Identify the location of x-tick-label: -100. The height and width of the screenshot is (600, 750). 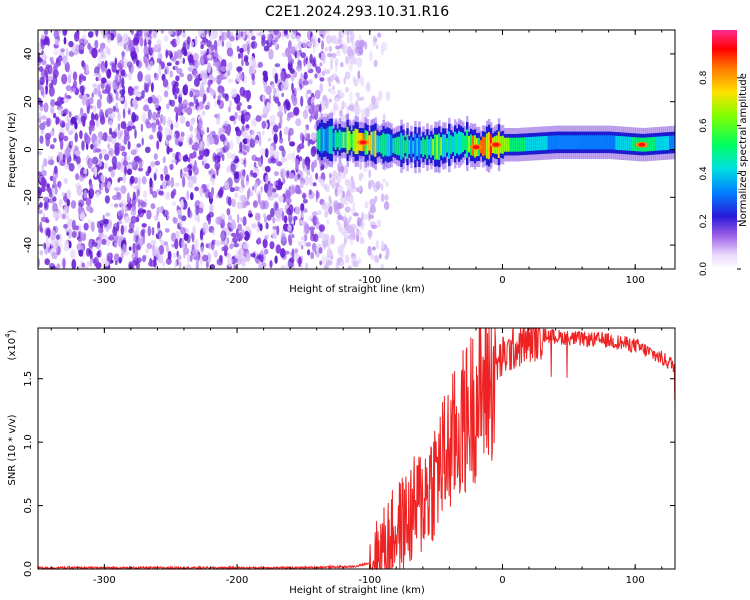
(369, 580).